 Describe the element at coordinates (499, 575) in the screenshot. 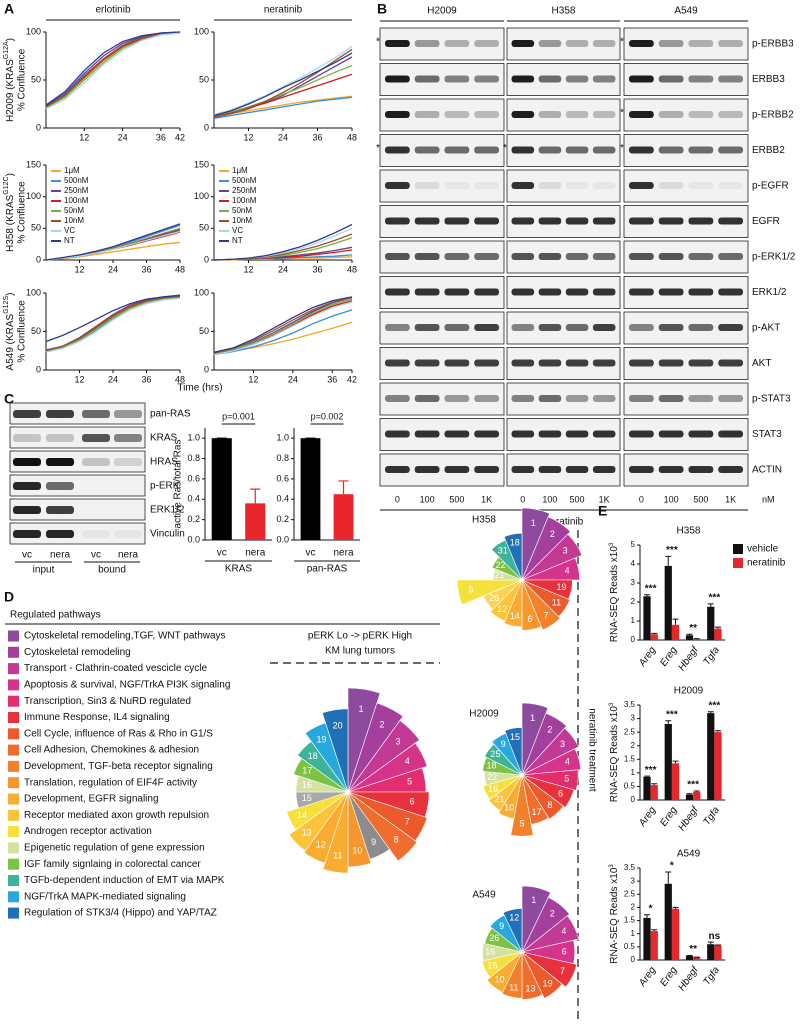

I see `sector-label: 21` at that location.